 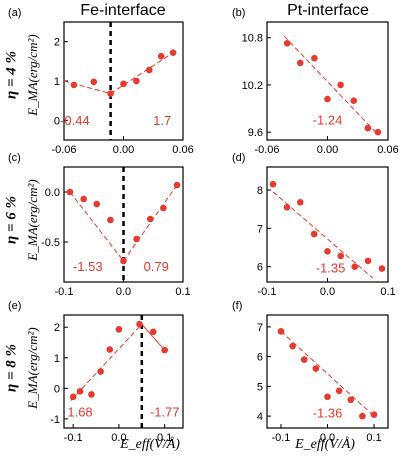 What do you see at coordinates (50, 243) in the screenshot?
I see `y-tick-label: -0.5` at bounding box center [50, 243].